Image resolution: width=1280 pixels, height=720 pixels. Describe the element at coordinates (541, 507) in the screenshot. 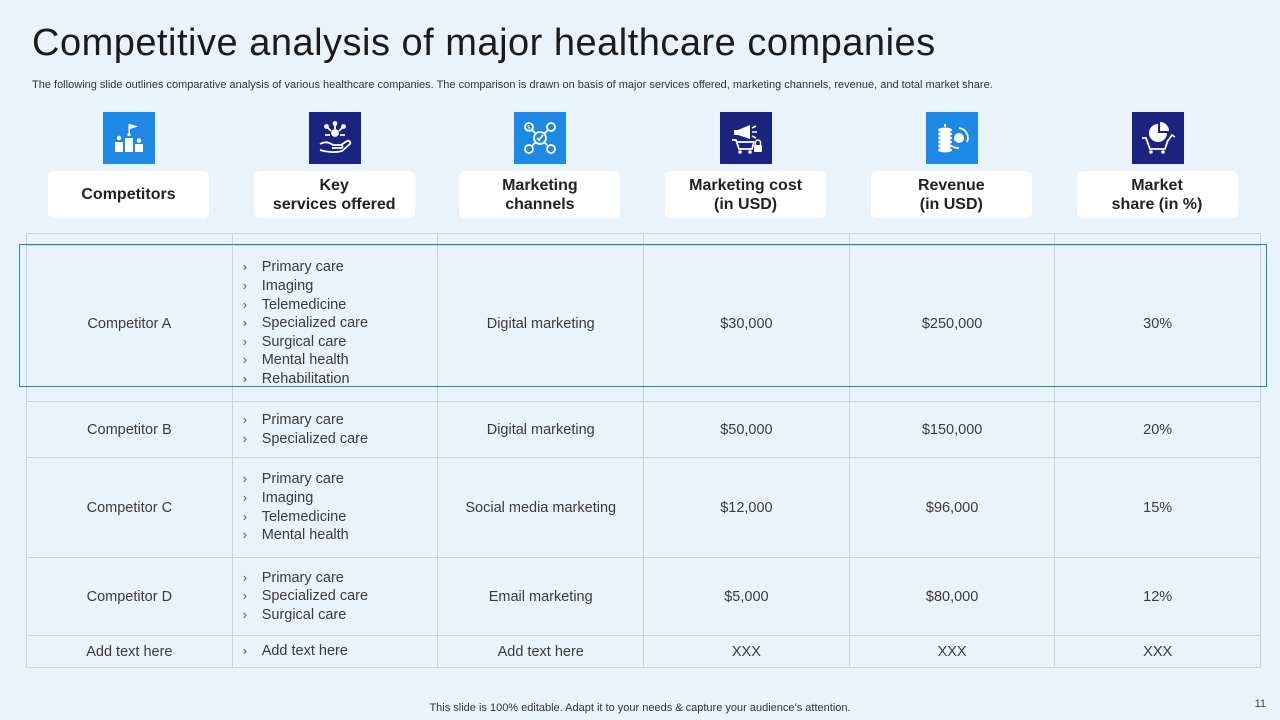

I see `channel-cell: Social media marketing` at that location.